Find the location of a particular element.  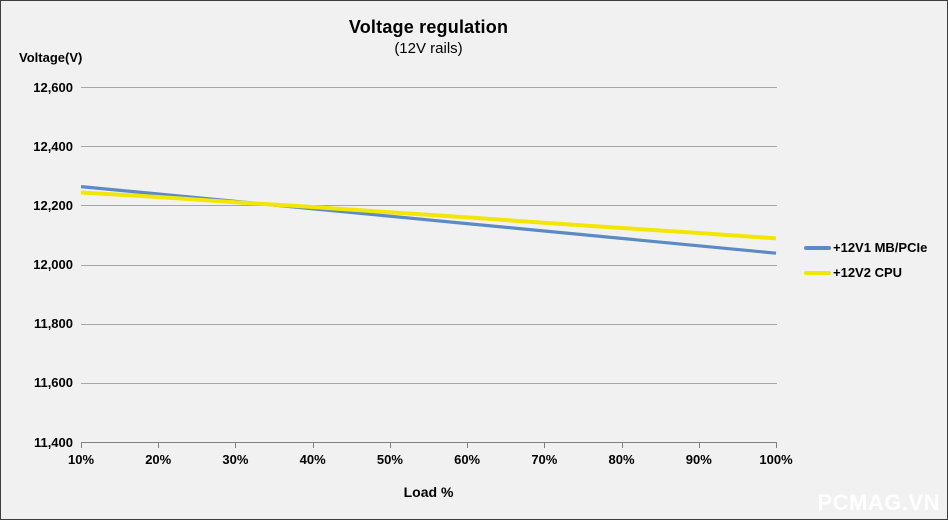

x-tick-label: 20% is located at coordinates (158, 459).